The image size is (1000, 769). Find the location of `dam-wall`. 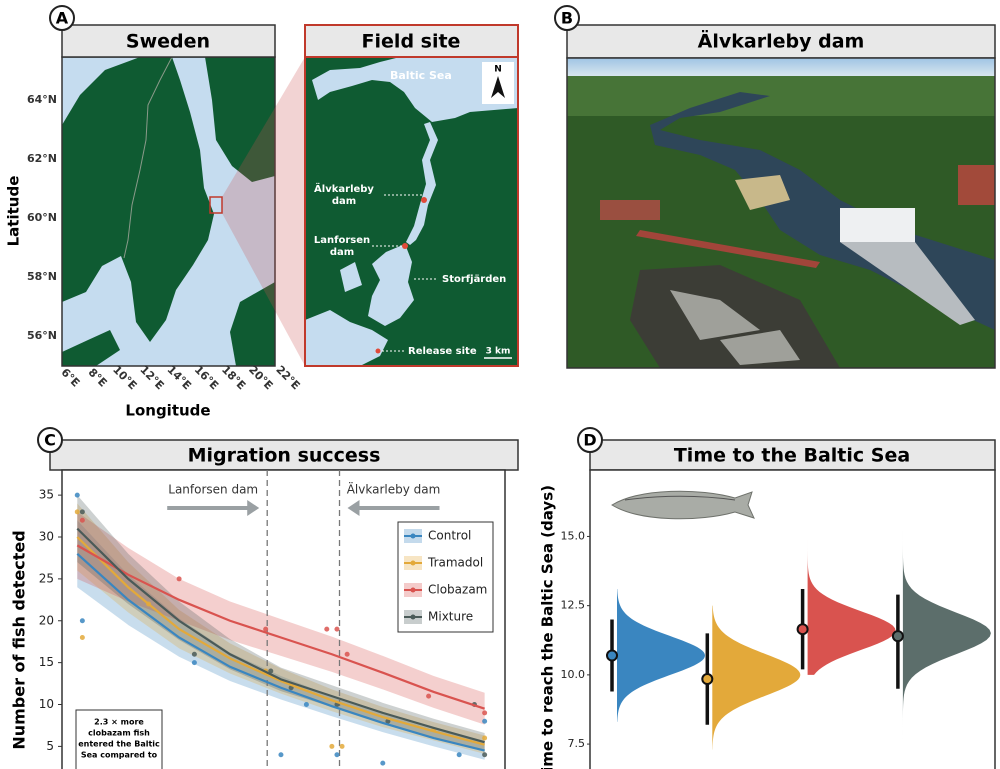

dam-wall is located at coordinates (907, 283).